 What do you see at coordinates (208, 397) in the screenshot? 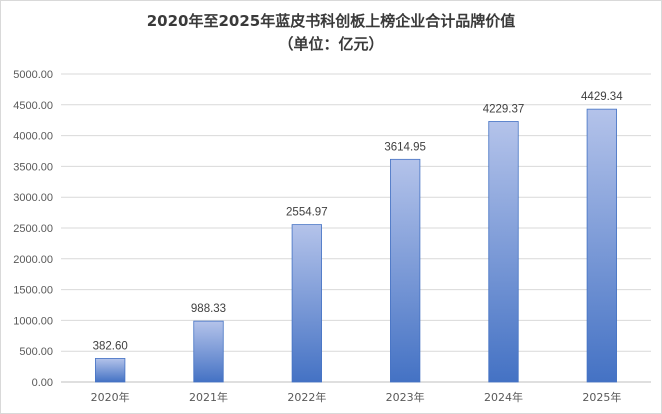
I see `x-category-label: 2021年` at bounding box center [208, 397].